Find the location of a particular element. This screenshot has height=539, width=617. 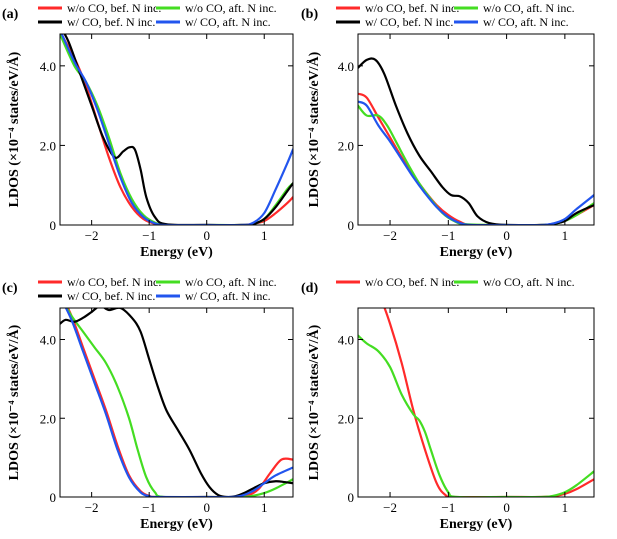

legend: w/o CO, bef. N inc. w/o CO, aft. N inc. is located at coordinates (455, 282).